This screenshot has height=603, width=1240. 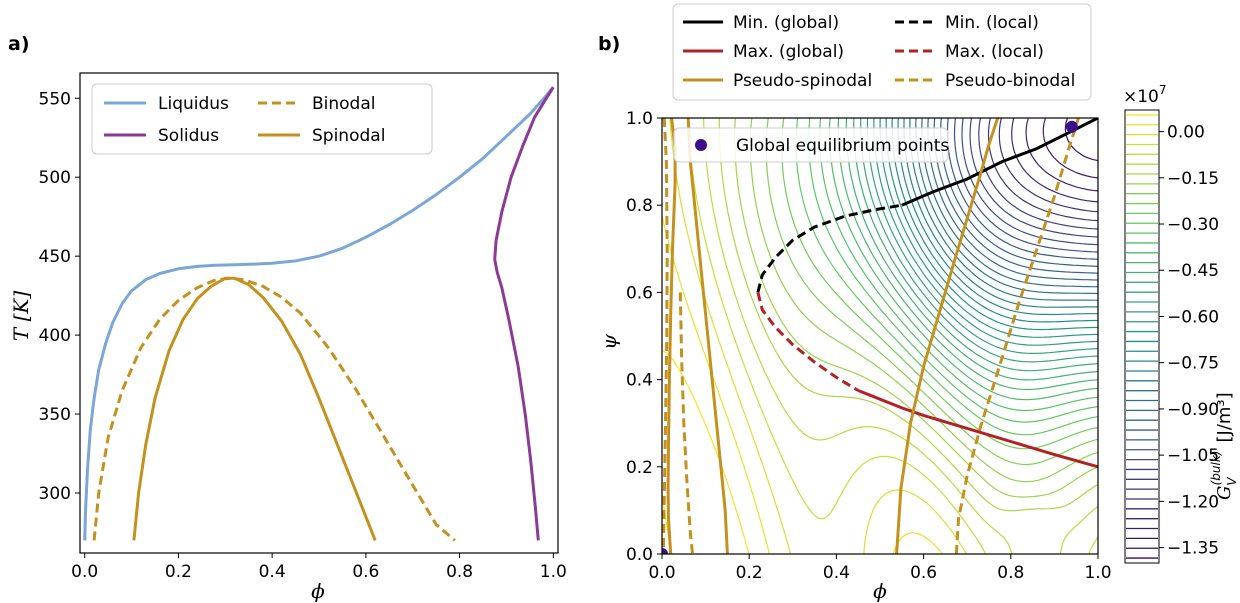 I want to click on colorbar-tick-label: −0.60, so click(x=1193, y=317).